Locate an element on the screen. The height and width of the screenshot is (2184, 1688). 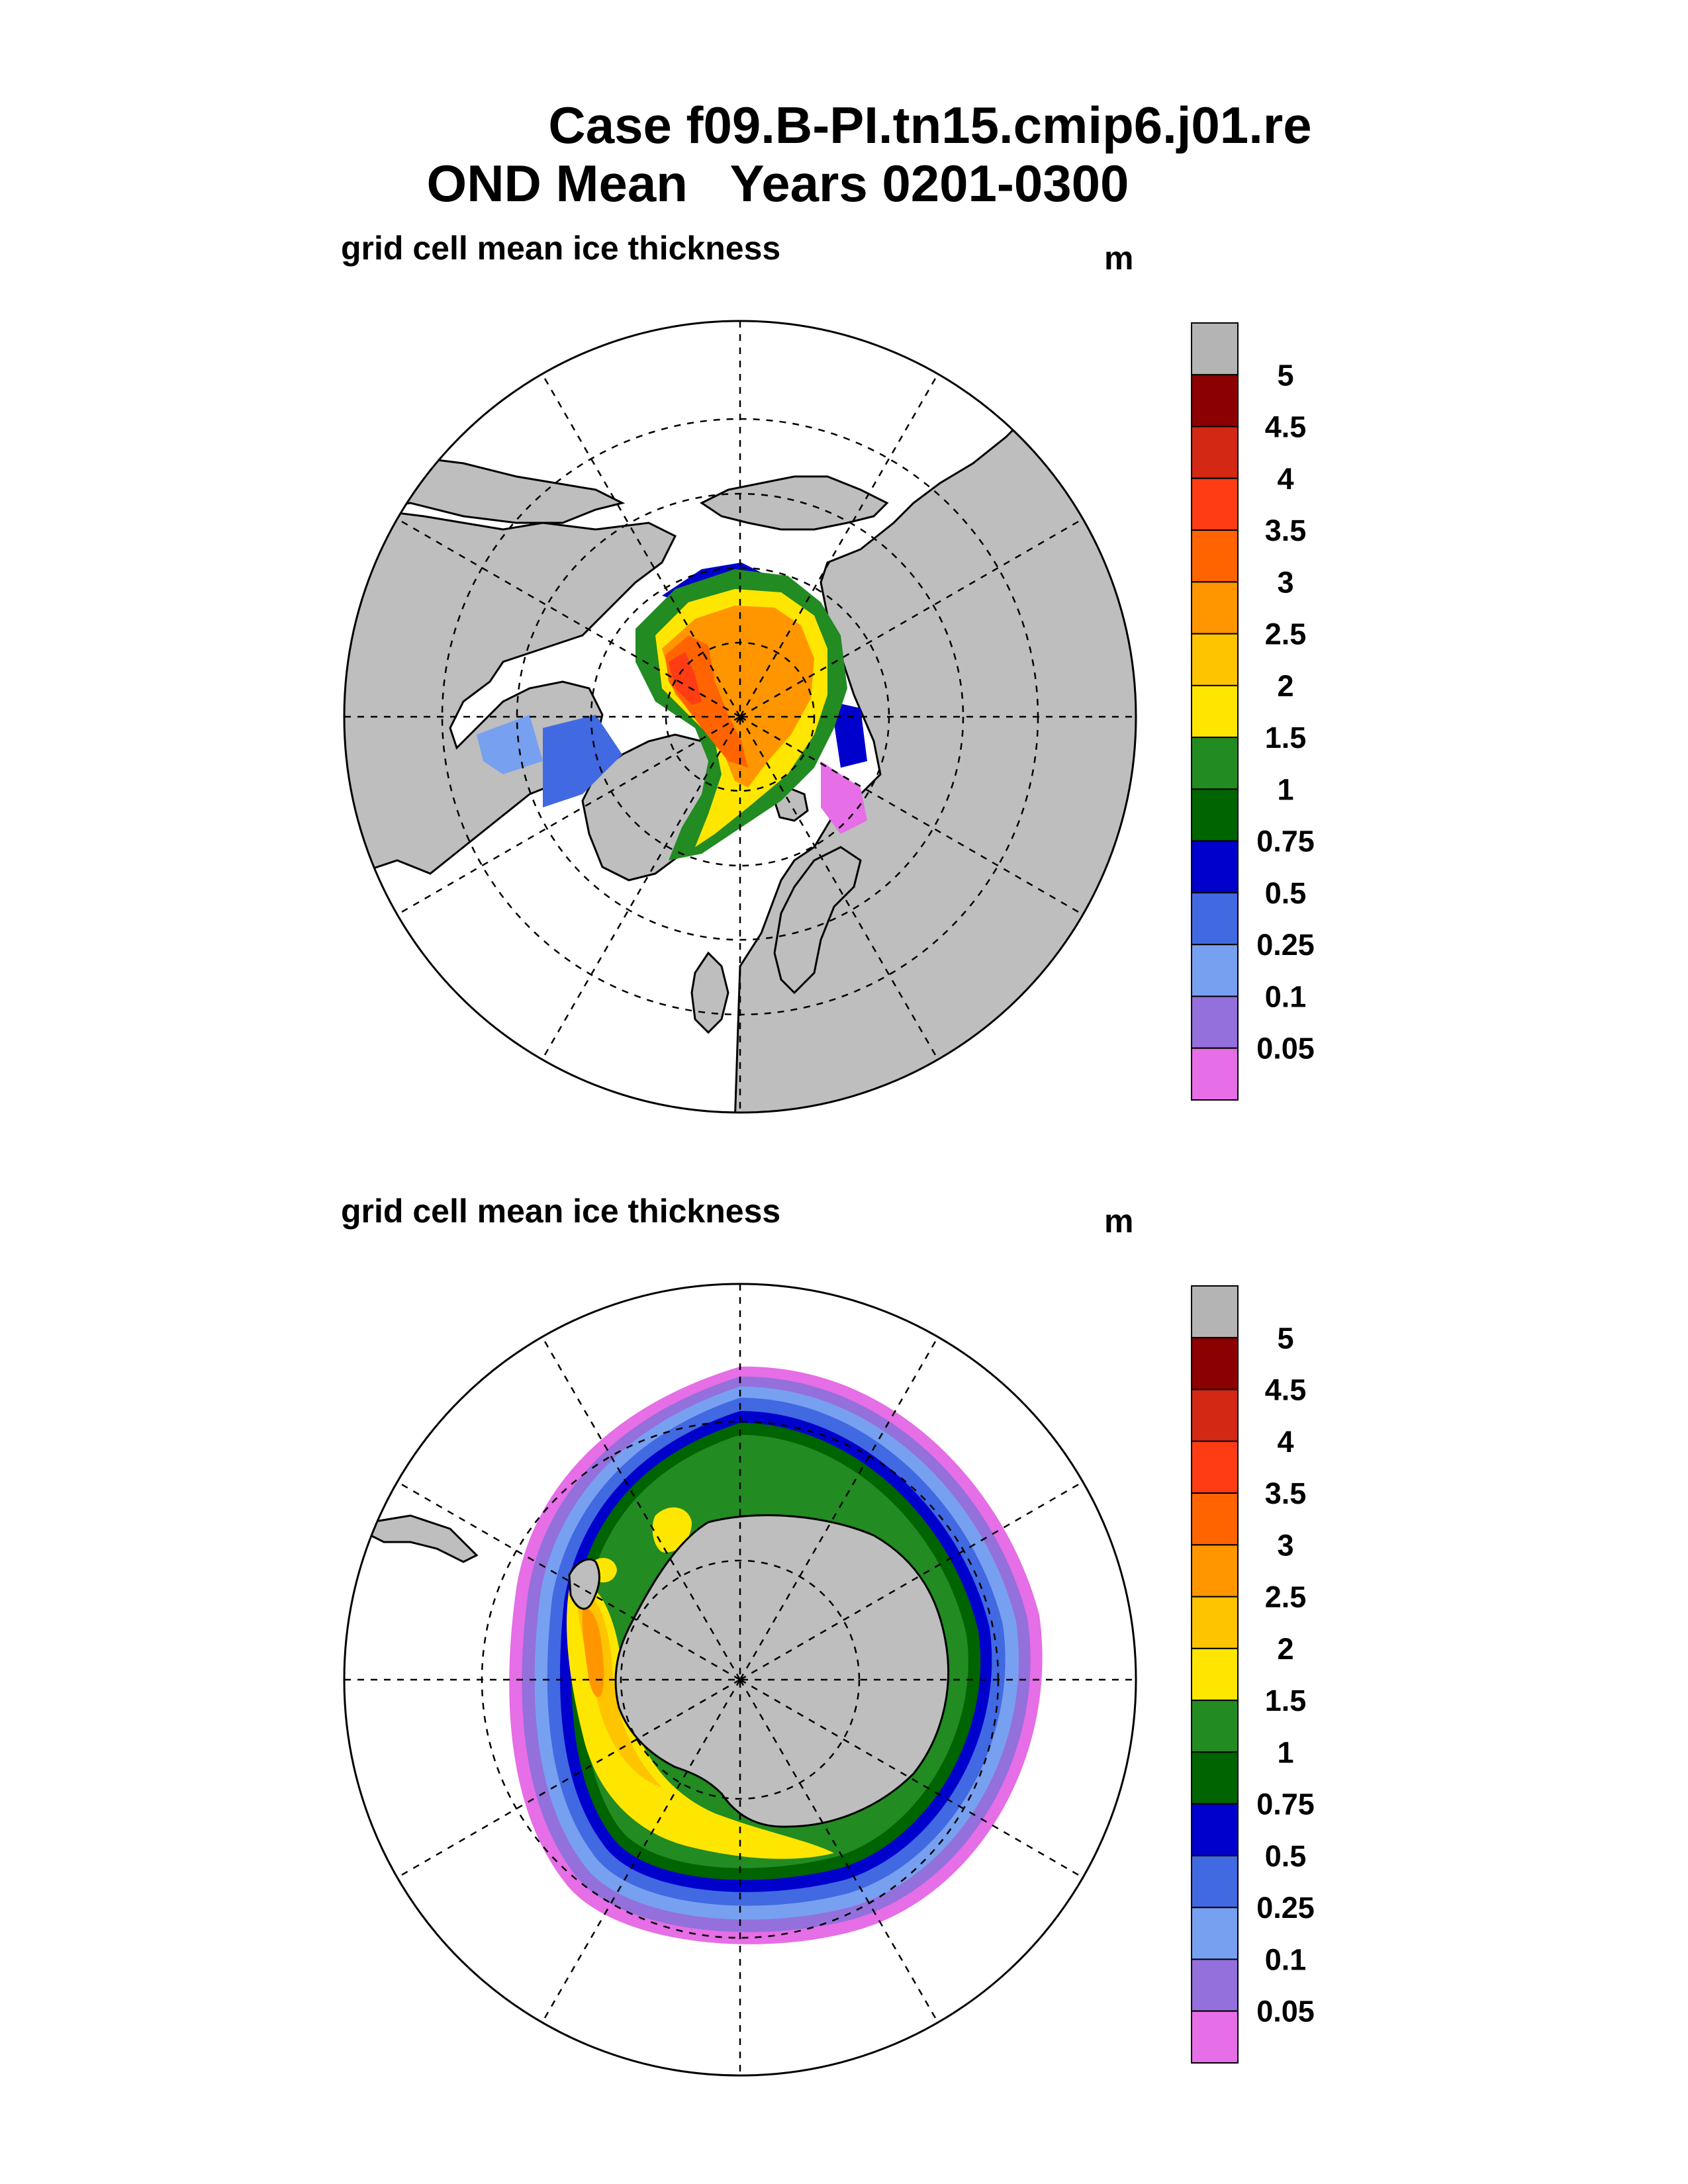
north-ice-lightblue is located at coordinates (510, 744).